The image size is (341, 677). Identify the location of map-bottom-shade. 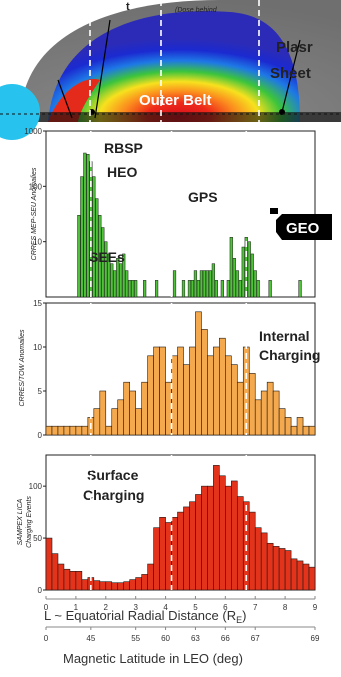
(170, 117).